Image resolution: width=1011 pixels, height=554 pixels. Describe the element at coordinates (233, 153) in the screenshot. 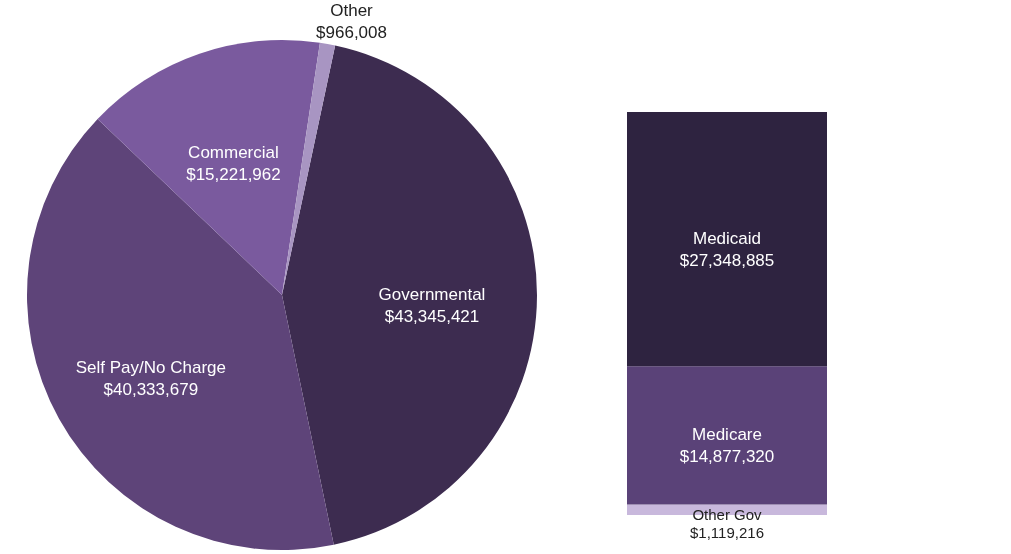

I see `slice-label: Commercial` at that location.